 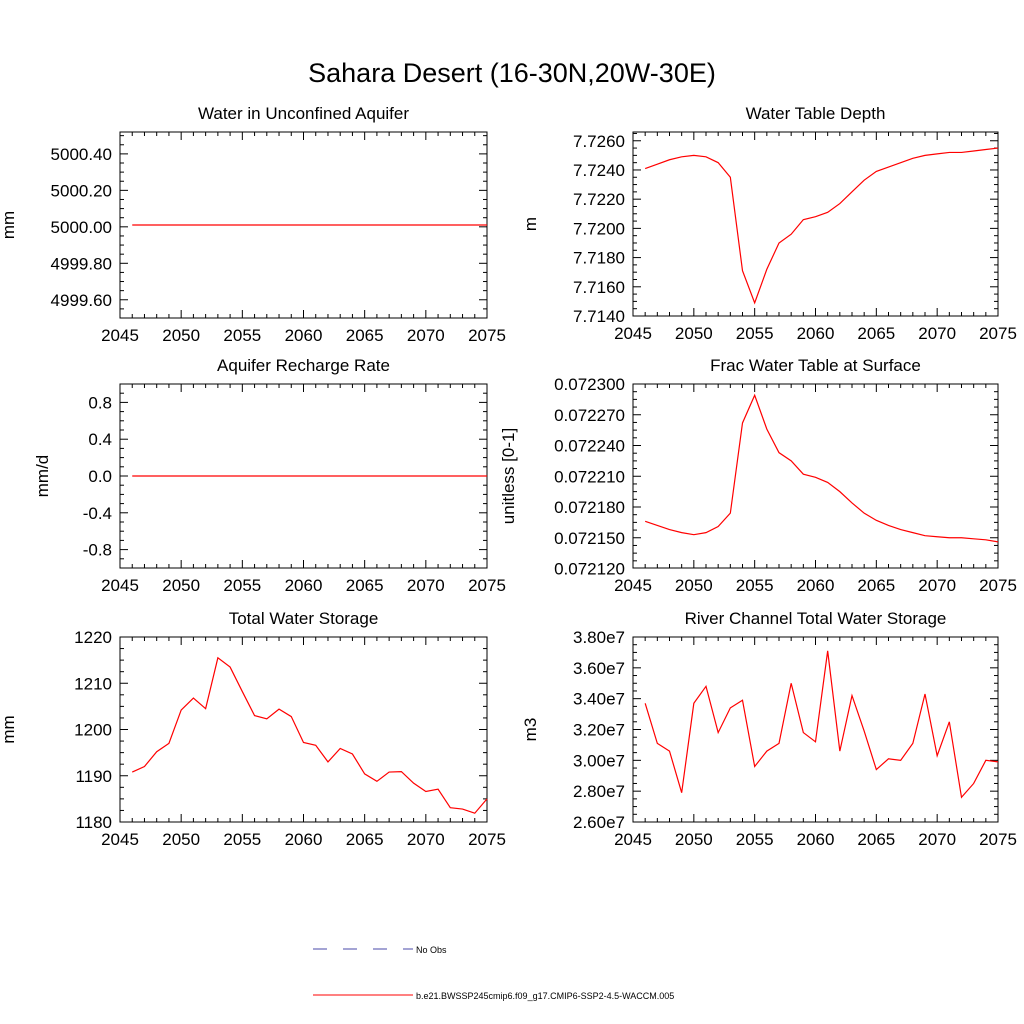 I want to click on y-tick-label: 0.072120, so click(x=589, y=569).